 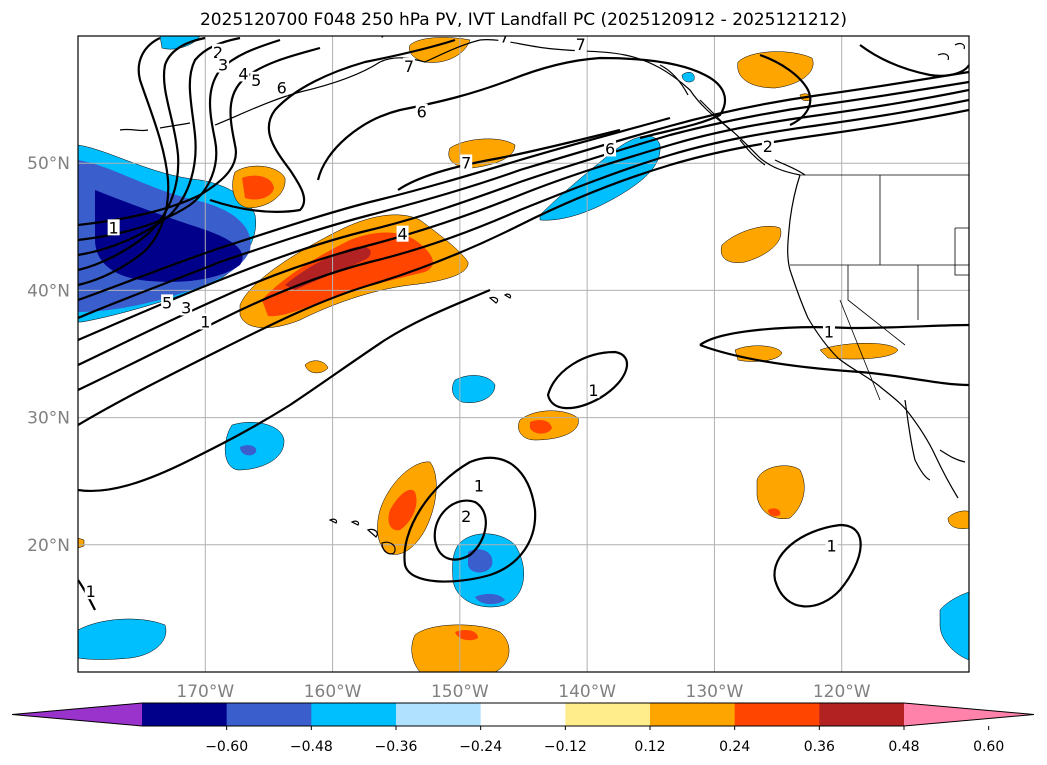 What do you see at coordinates (48, 164) in the screenshot?
I see `lat-tick-label: 50°N` at bounding box center [48, 164].